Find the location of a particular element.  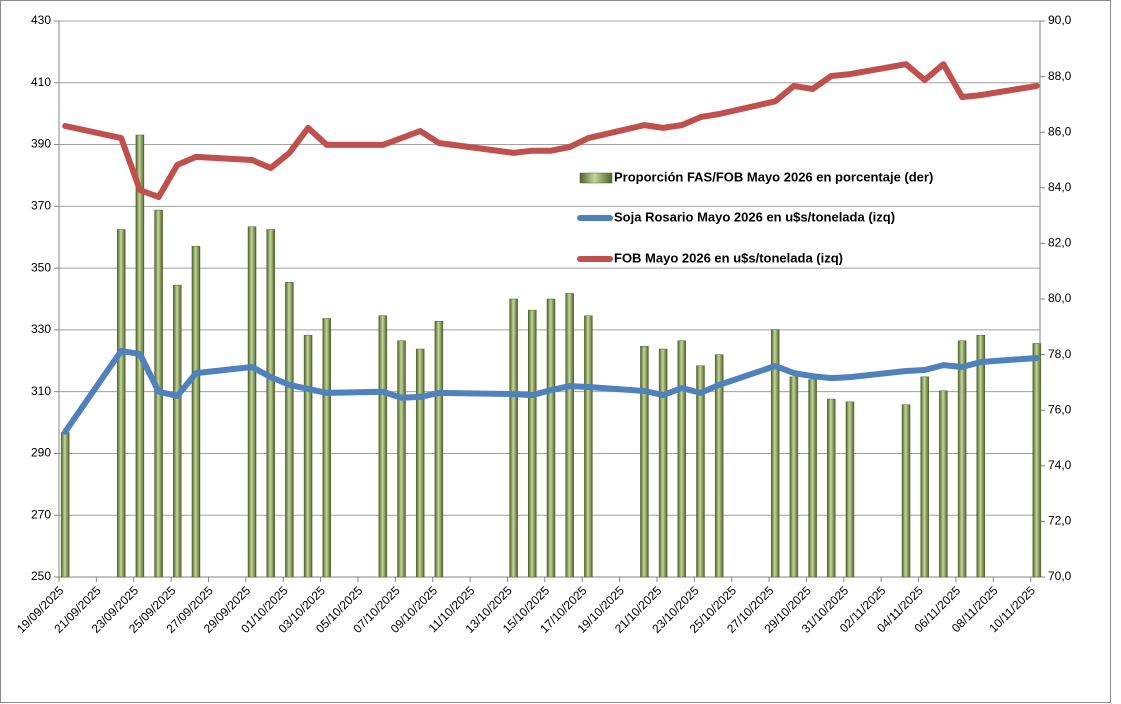

y-tick-label: 250 is located at coordinates (41, 576).